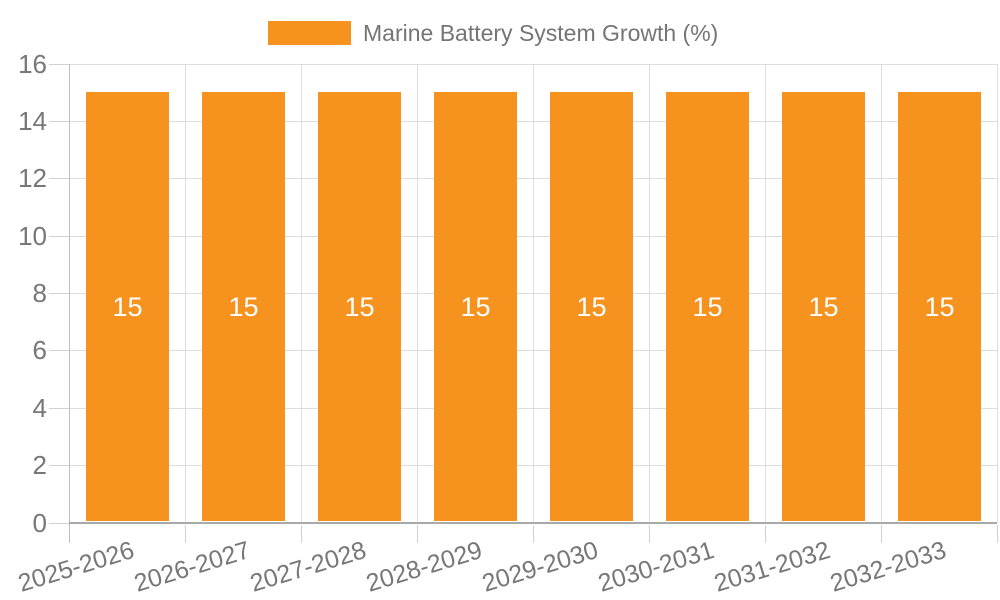 This screenshot has height=600, width=1000. What do you see at coordinates (656, 567) in the screenshot?
I see `x-tick-label: 2030-2031` at bounding box center [656, 567].